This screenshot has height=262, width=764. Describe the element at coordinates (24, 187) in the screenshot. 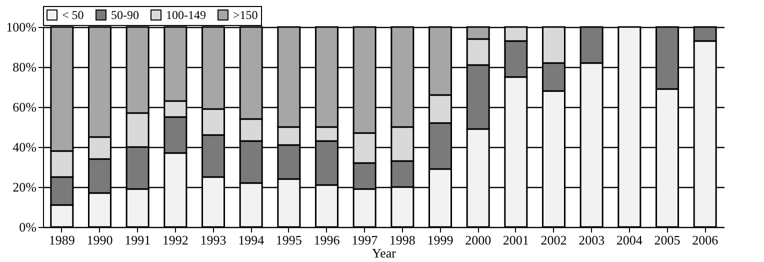

I see `y-tick-label: 20%` at that location.